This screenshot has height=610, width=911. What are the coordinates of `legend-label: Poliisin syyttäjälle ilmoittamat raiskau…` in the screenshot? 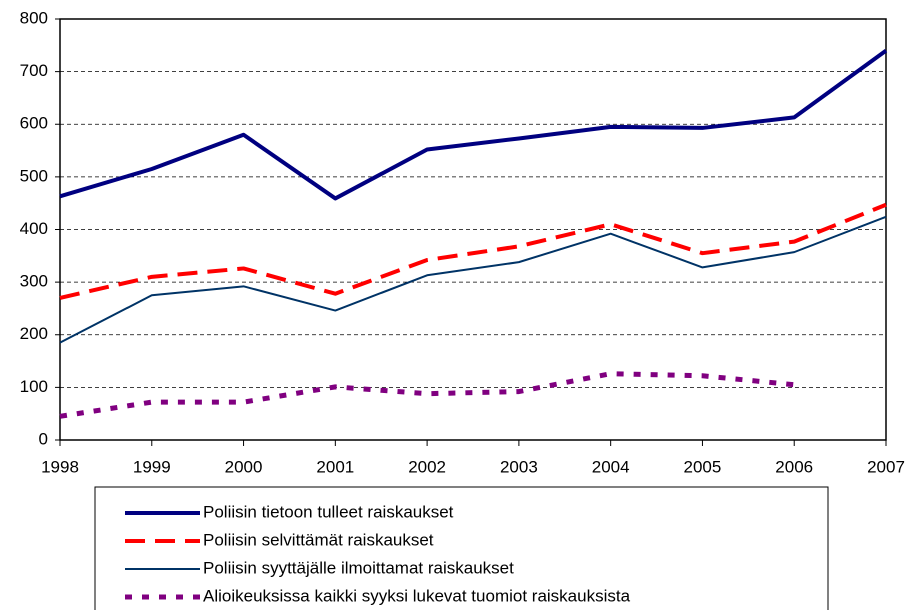 It's located at (358, 567).